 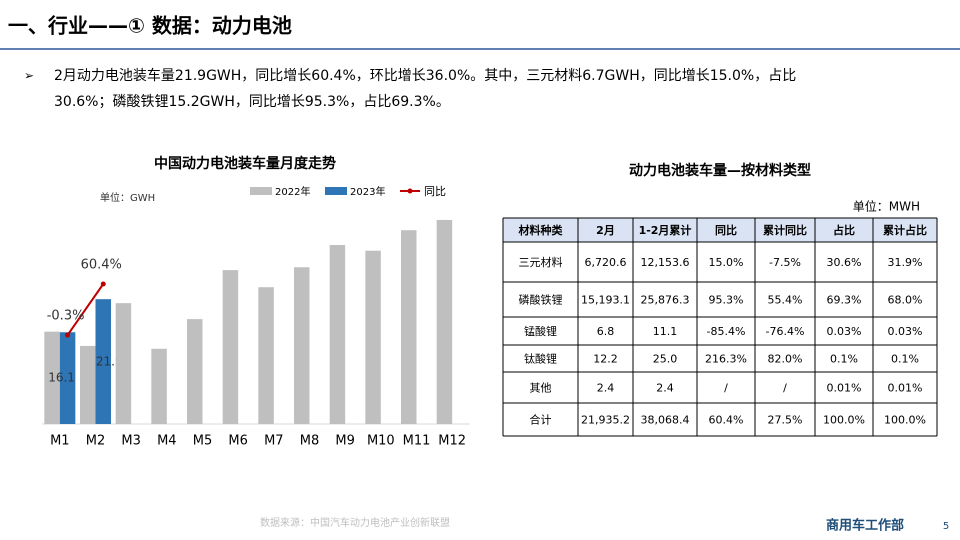 I want to click on legend-marker, so click(x=410, y=191).